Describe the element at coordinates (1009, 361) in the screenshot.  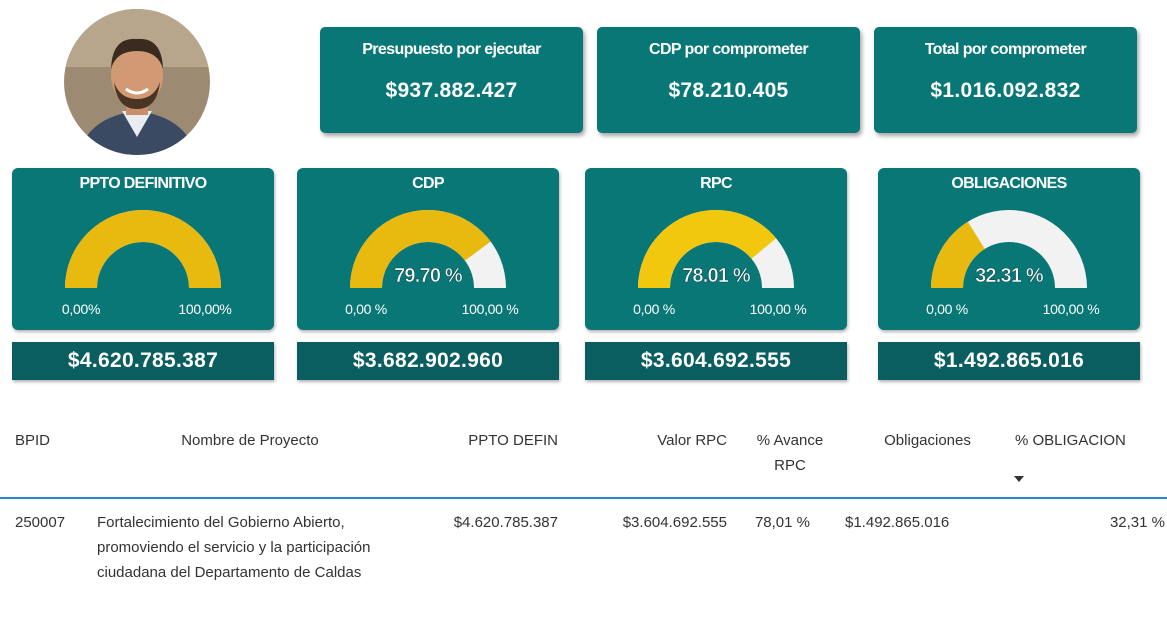
I see `gauge-total: $1.492.865.016` at that location.